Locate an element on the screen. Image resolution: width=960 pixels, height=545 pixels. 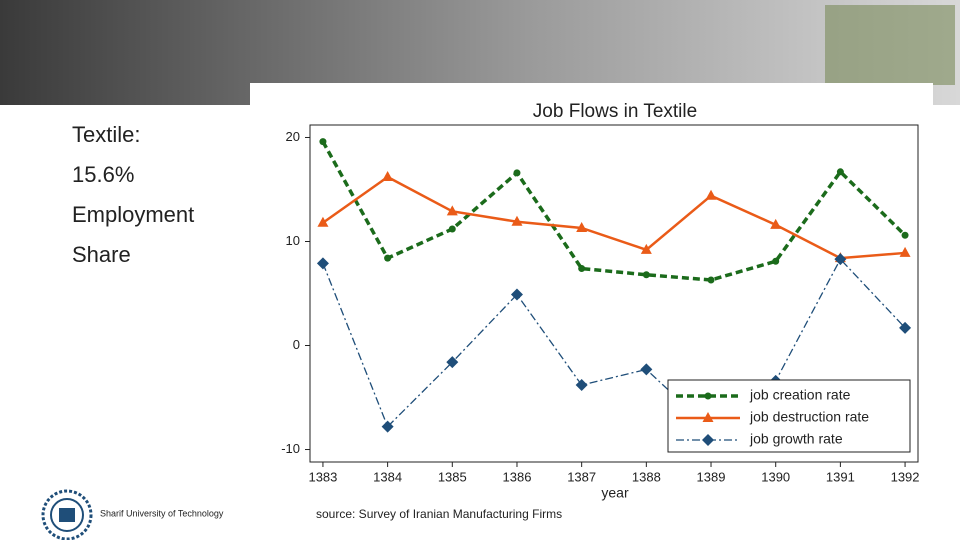
x-tick-label: 1384 is located at coordinates (387, 476).